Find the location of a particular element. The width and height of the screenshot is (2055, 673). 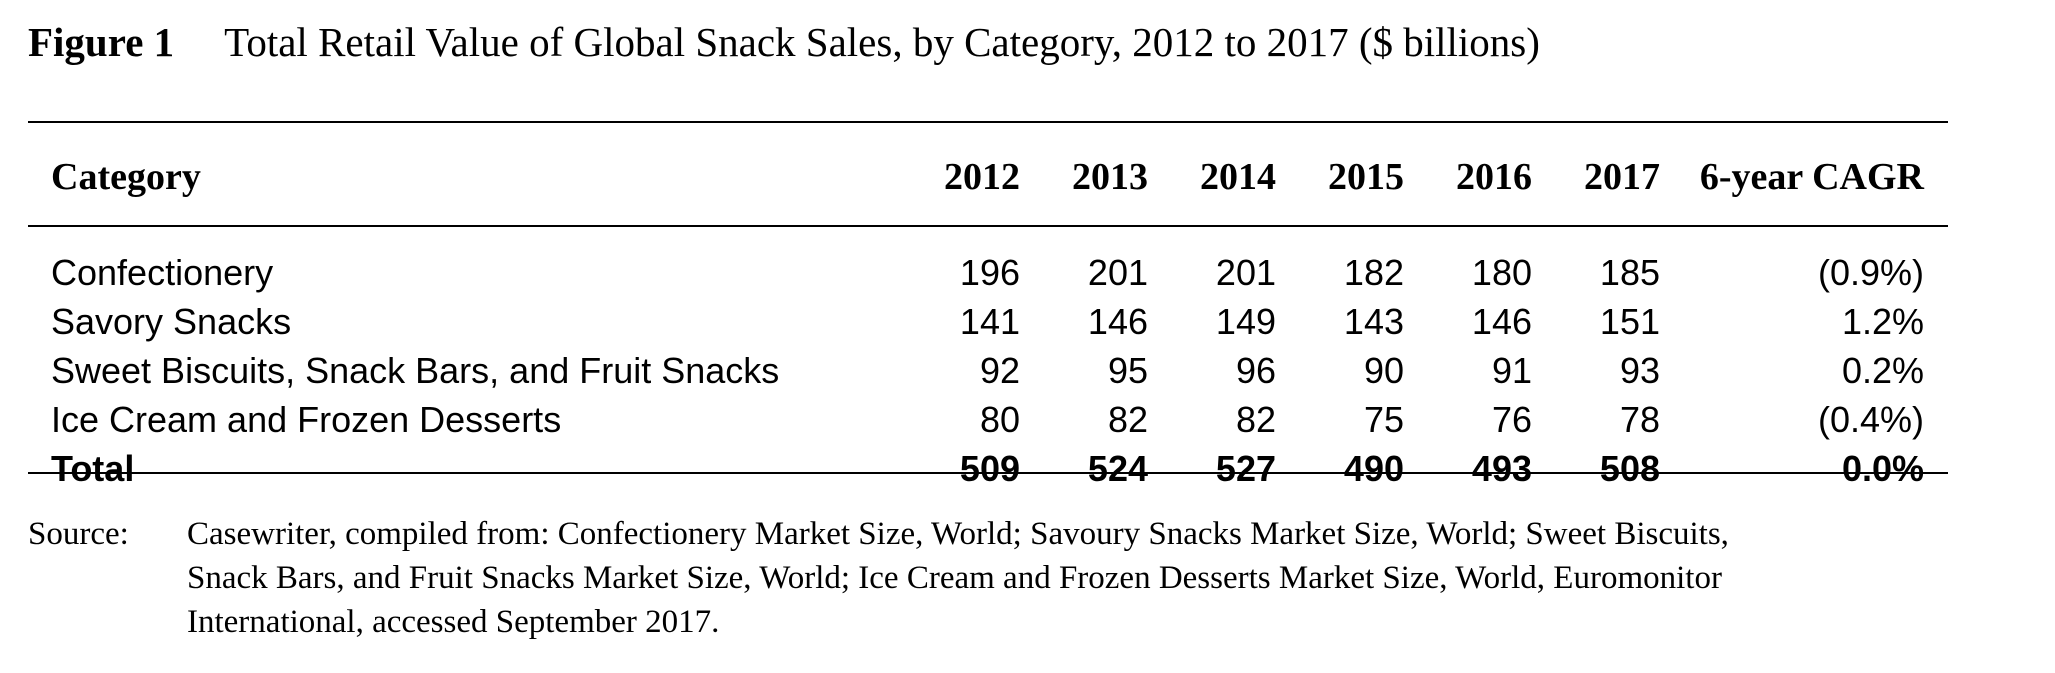

value-2015: 143 is located at coordinates (1373, 321).